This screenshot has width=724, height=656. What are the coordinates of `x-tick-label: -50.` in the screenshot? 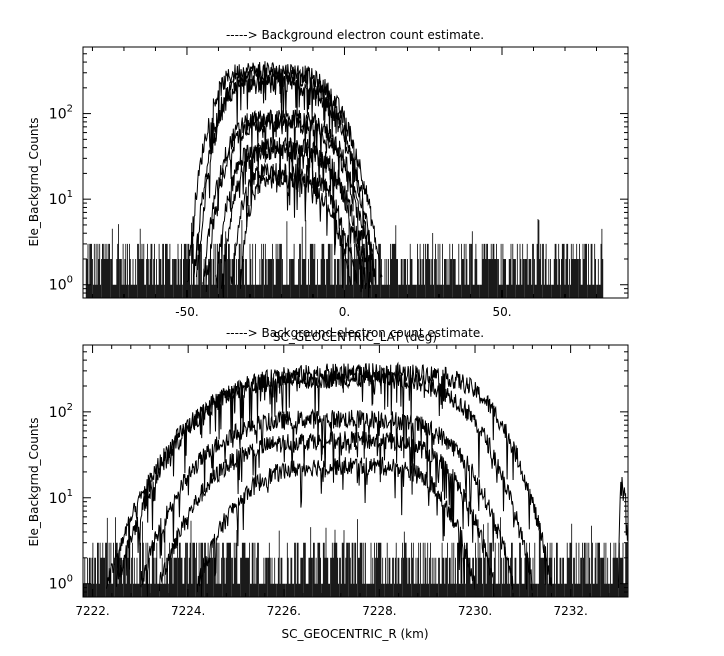 It's located at (186, 312).